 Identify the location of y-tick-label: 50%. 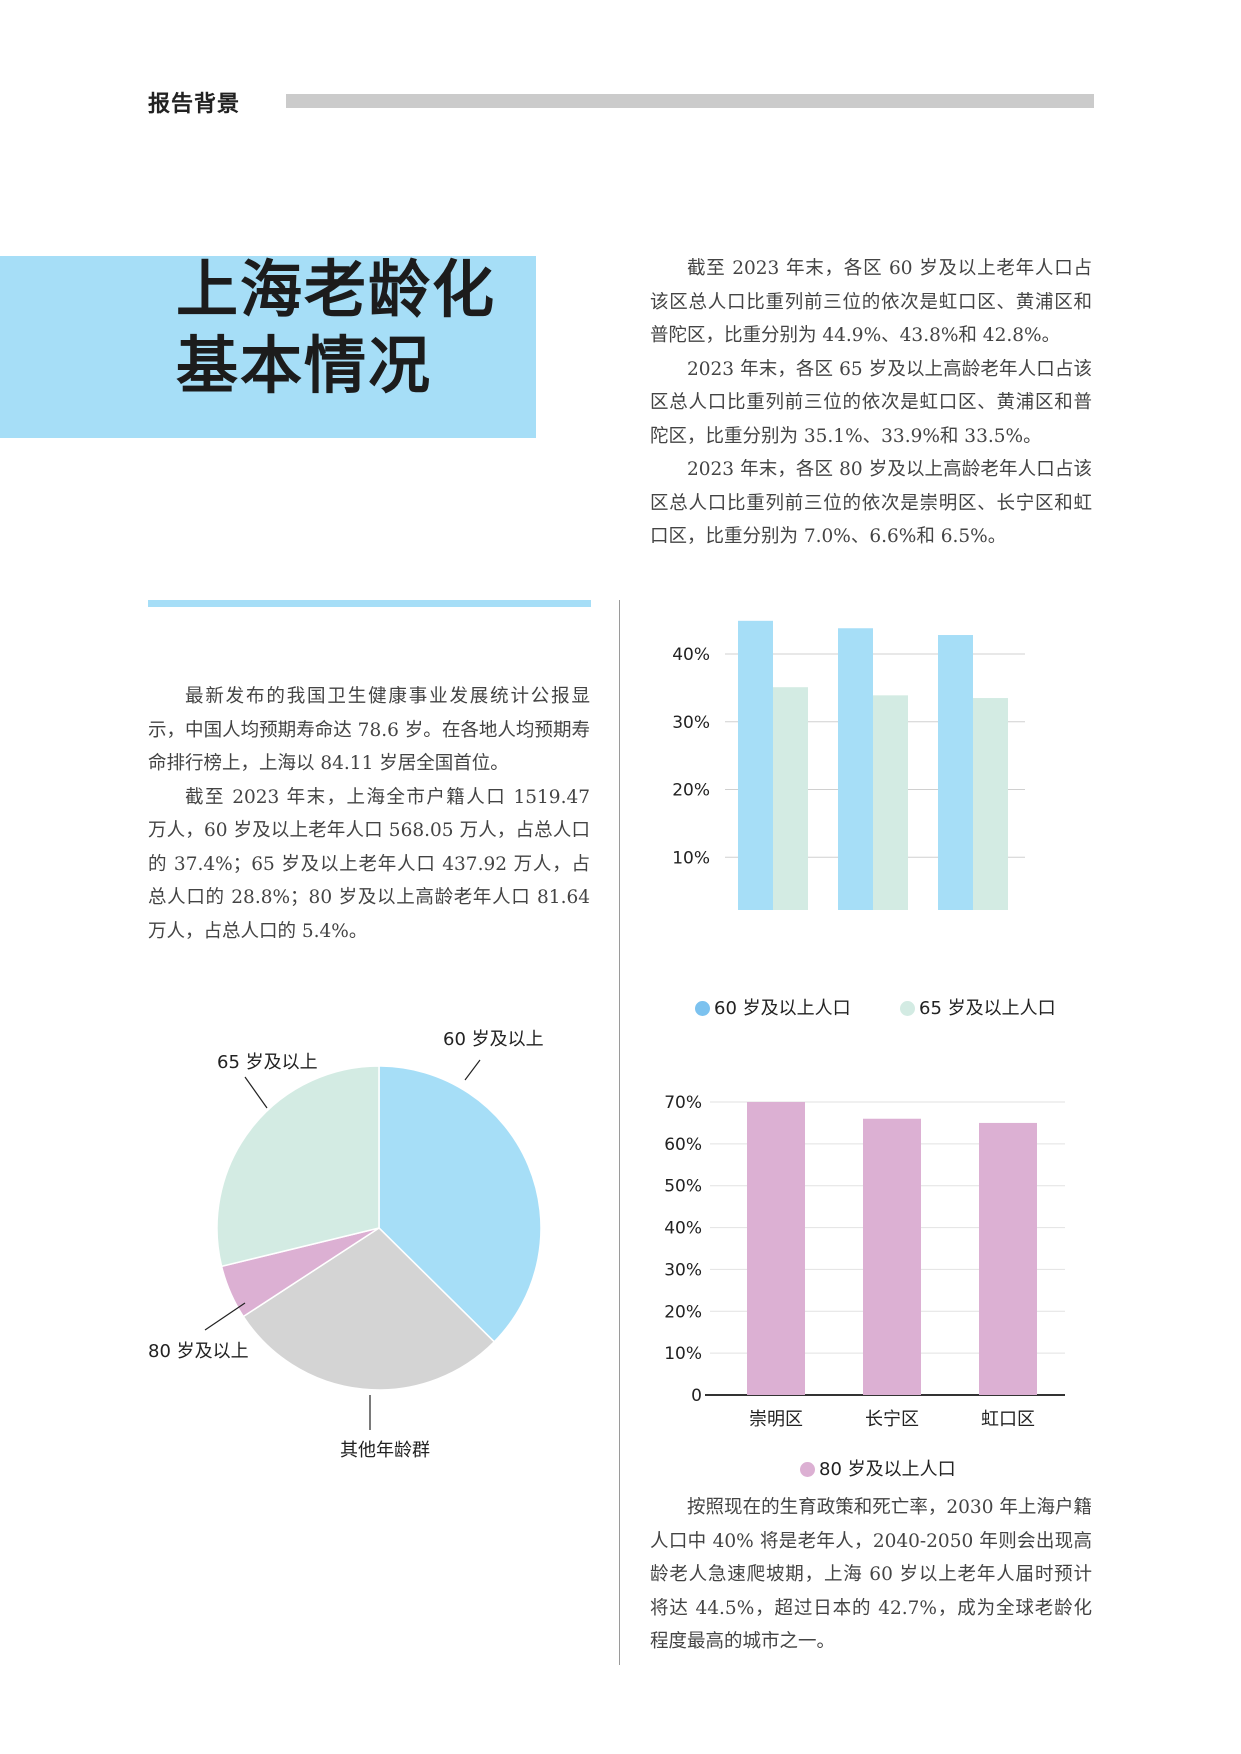
(683, 1187).